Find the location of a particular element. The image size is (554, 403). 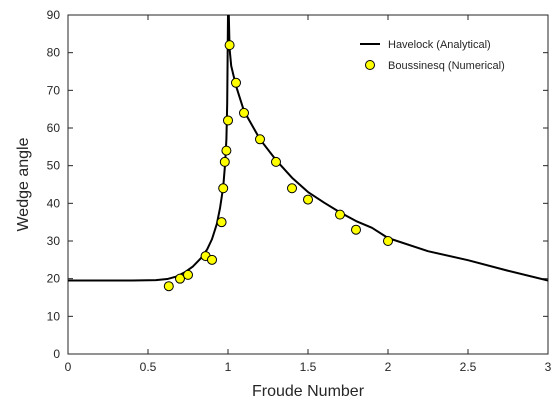

y-tick-label: 80 is located at coordinates (54, 53).